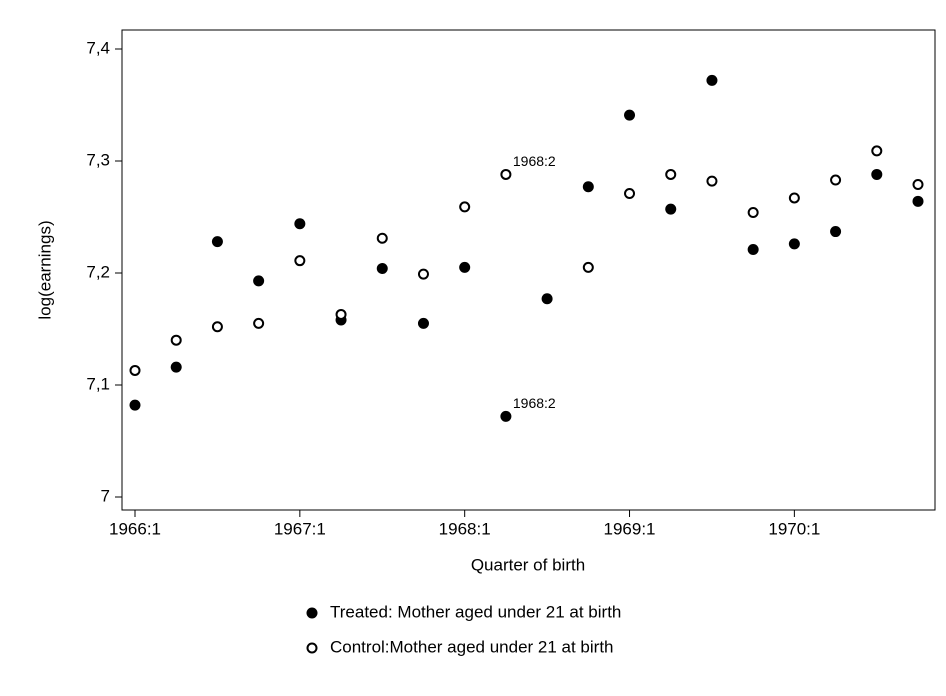 The image size is (946, 696). I want to click on x-tick-label: 1968:1, so click(465, 528).